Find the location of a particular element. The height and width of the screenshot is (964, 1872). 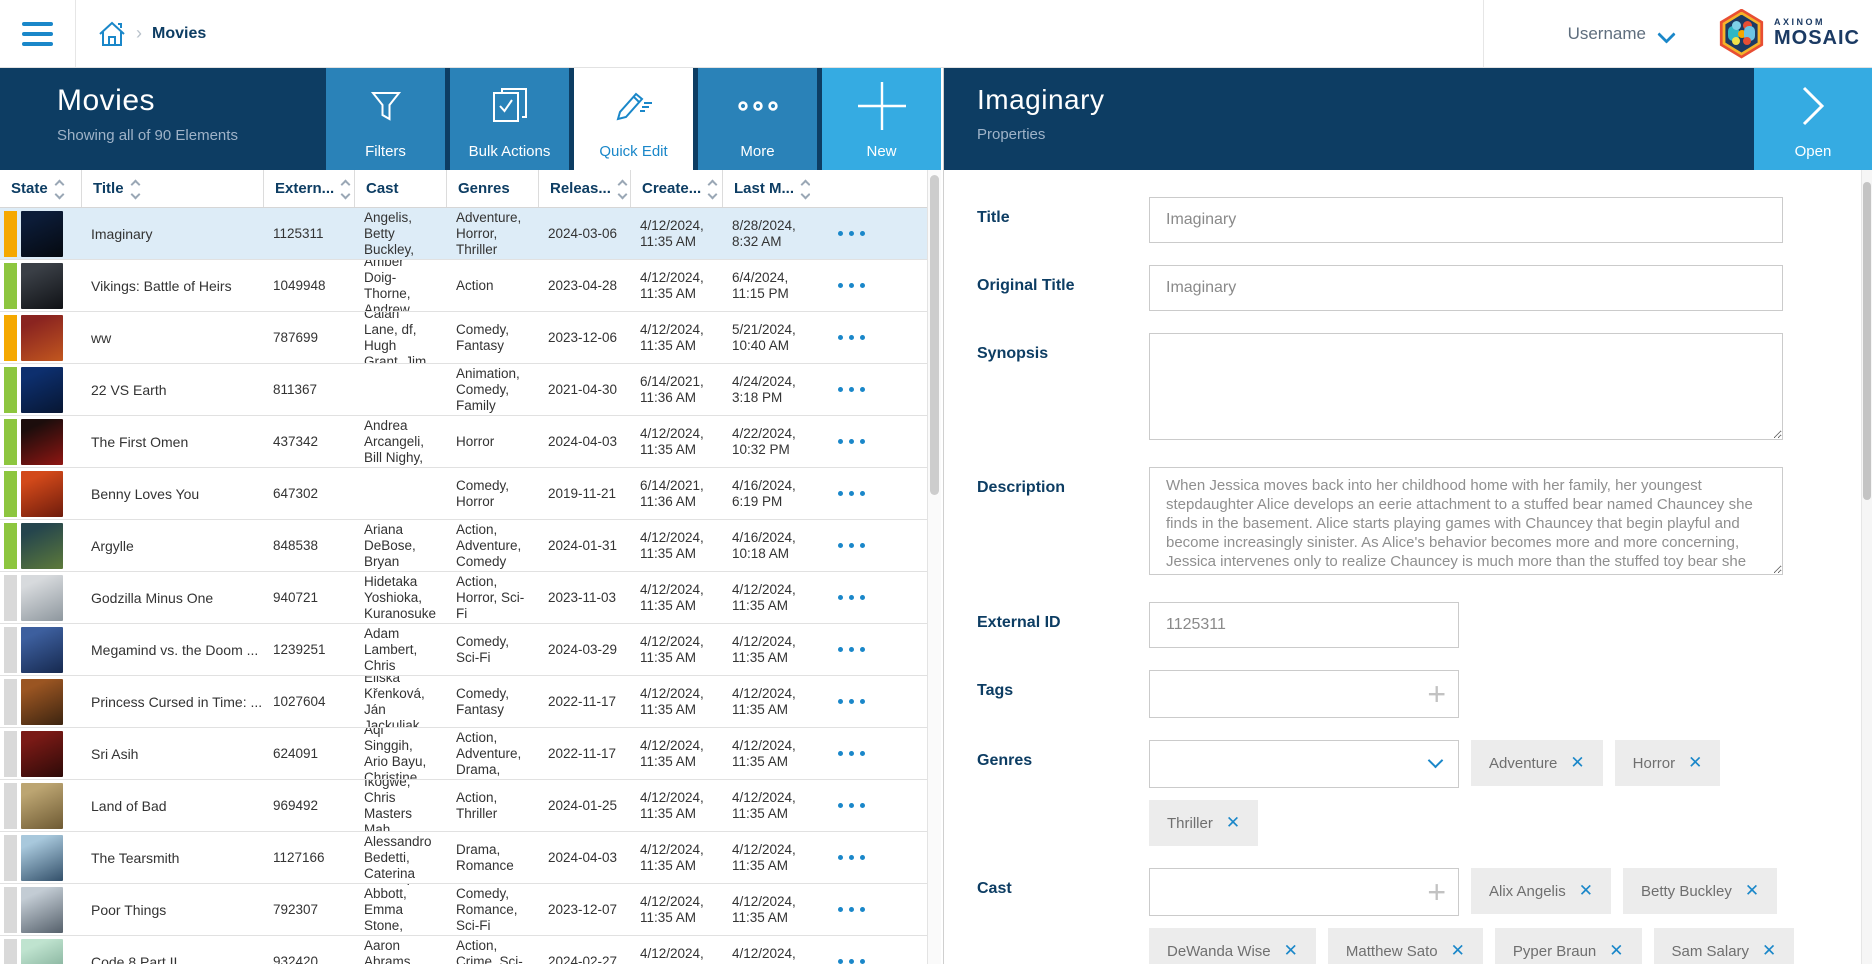

cell-genres: Action, Adventure, Drama, is located at coordinates (489, 753).